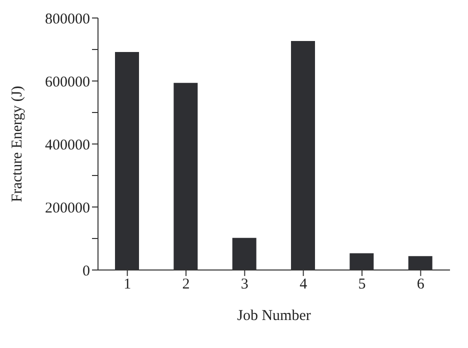  Describe the element at coordinates (17, 144) in the screenshot. I see `y-axis-title: Fracture Energy (J)` at that location.